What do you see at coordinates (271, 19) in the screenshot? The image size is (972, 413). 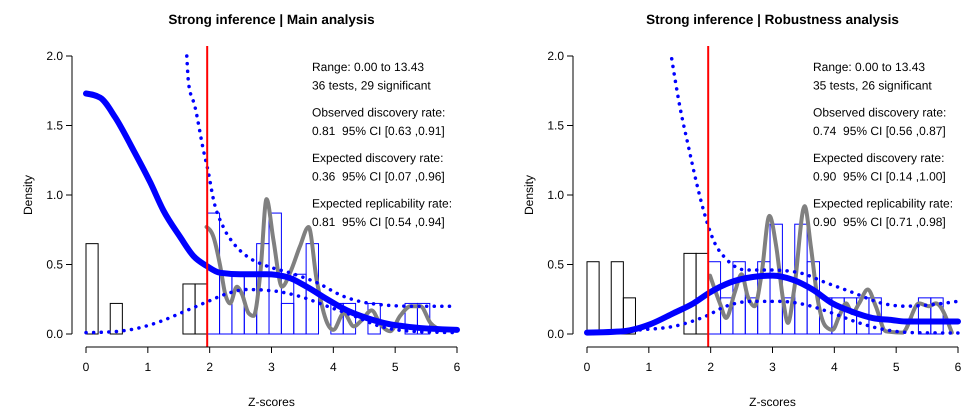 I see `chart-title: Strong inference | Main analysis` at bounding box center [271, 19].